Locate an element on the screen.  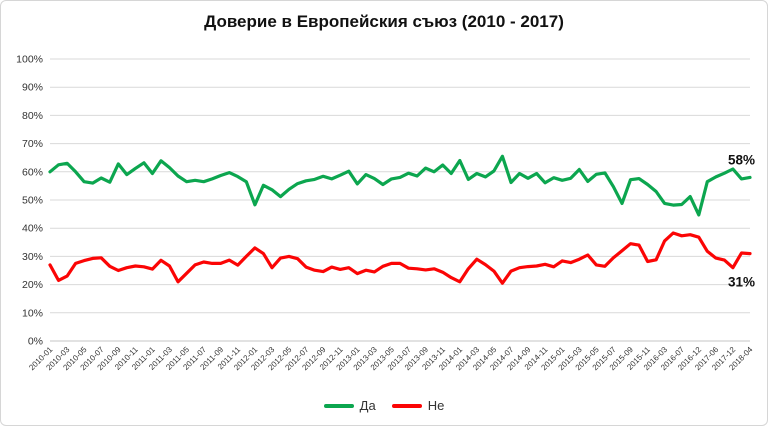
y-axis-tick-label: 60% is located at coordinates (32, 172).